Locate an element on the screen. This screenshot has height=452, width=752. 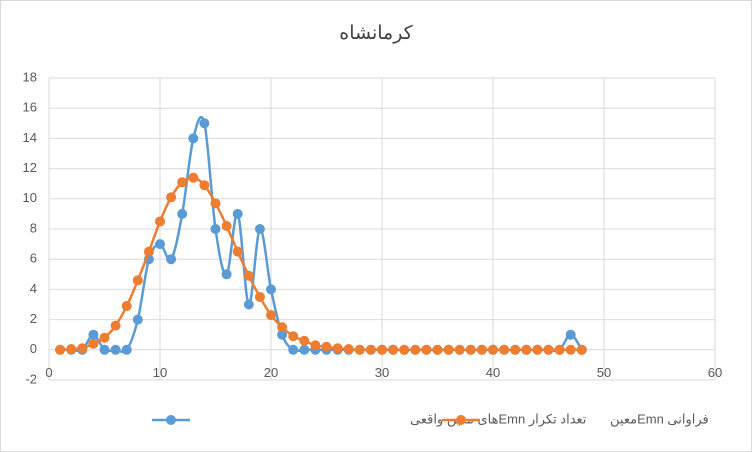
legend-label: تعداد تکرار Emnهای معین واقعی is located at coordinates (498, 419).